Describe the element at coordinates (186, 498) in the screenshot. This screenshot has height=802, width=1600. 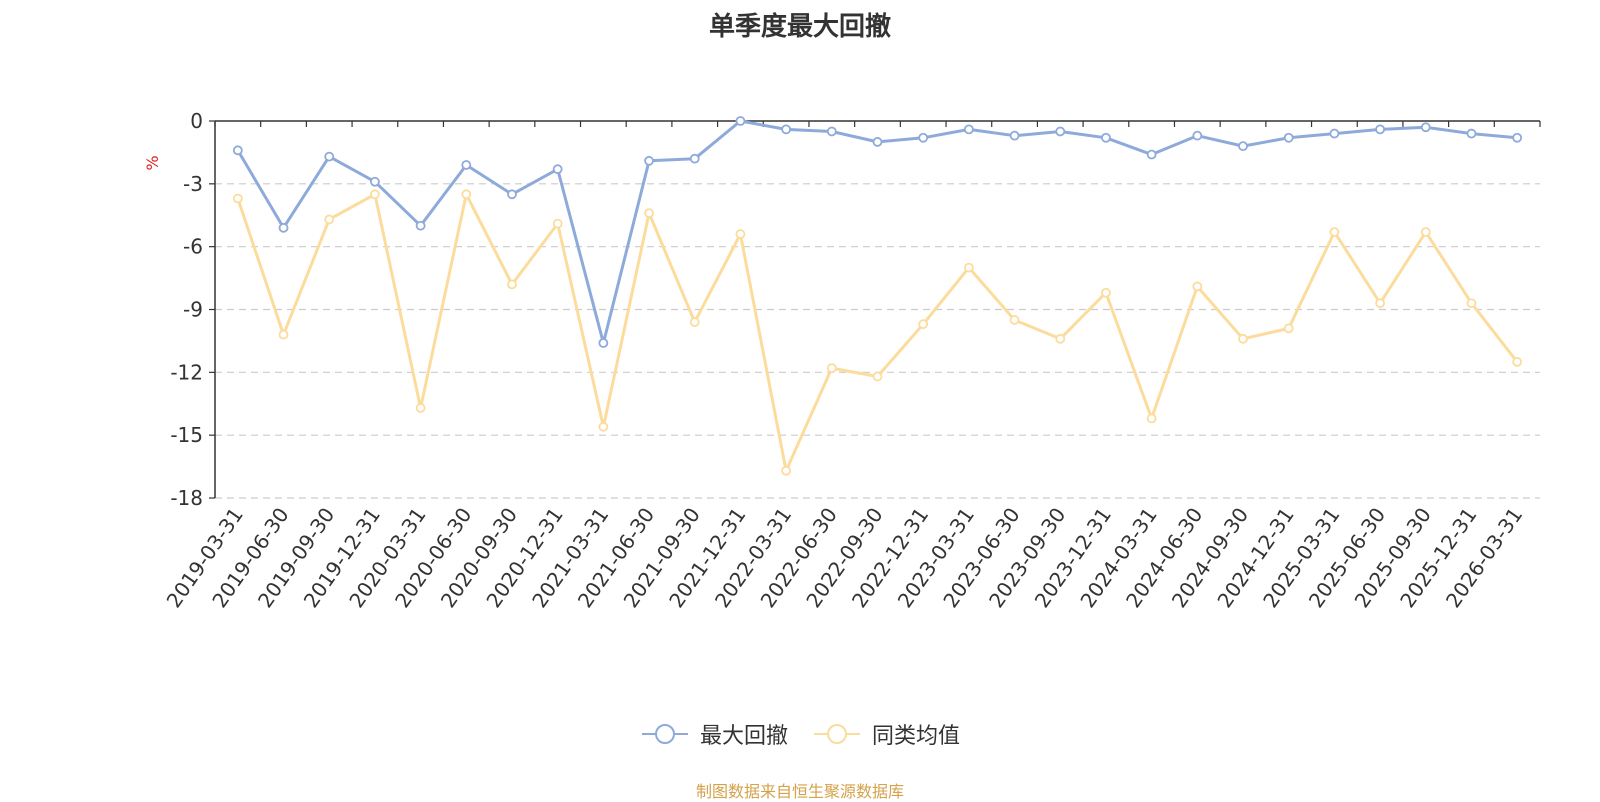
I see `y-tick-label: -18` at that location.